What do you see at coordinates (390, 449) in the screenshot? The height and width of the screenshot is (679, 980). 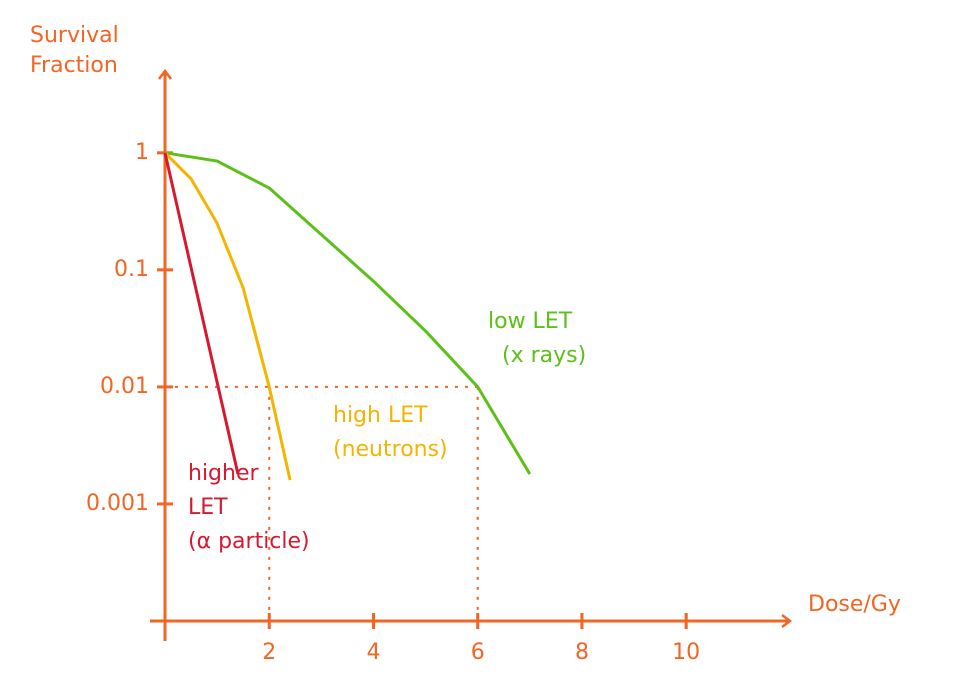 I see `curve-label: (neutrons)` at bounding box center [390, 449].